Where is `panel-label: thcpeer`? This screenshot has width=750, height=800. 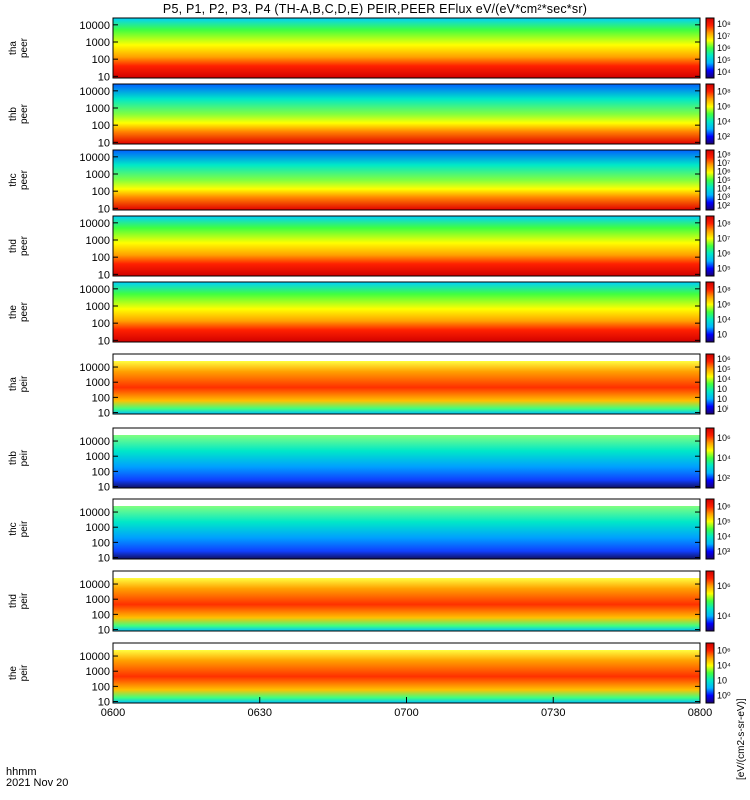 panel-label: thcpeer is located at coordinates (19, 179).